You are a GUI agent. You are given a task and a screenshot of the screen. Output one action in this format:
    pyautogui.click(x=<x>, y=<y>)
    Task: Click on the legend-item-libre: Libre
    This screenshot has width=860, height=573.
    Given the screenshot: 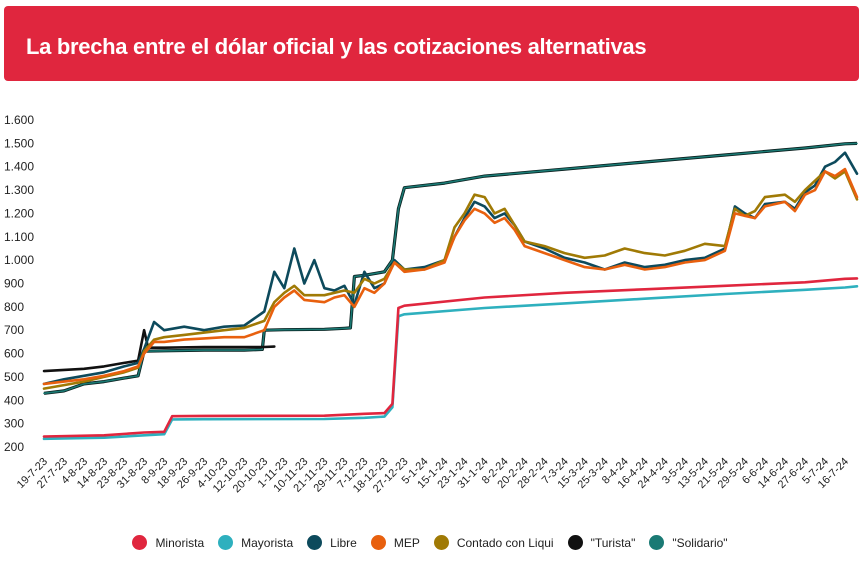 What is the action you would take?
    pyautogui.click(x=332, y=542)
    